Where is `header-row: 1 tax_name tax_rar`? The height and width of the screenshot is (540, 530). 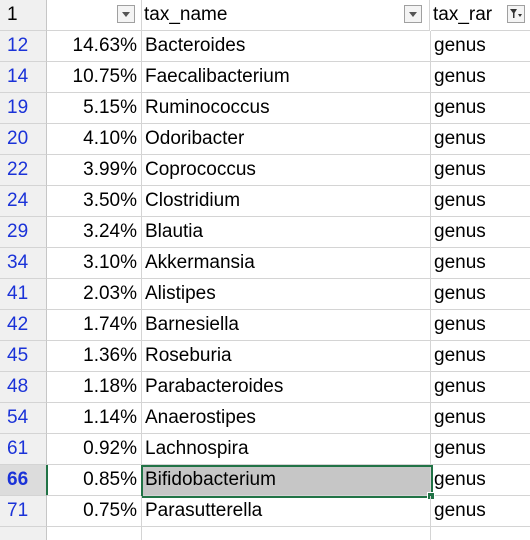
header-row: 1 tax_name tax_rar is located at coordinates (265, 15).